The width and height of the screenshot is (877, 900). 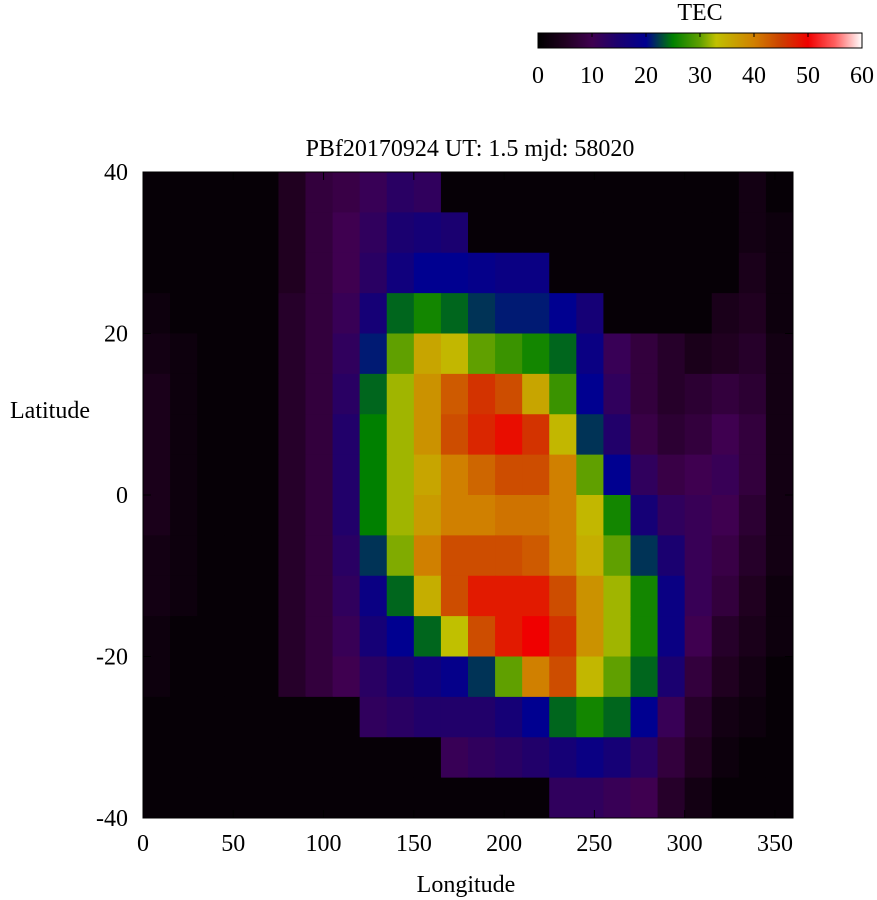 I want to click on y-tick-label: -40, so click(x=112, y=819).